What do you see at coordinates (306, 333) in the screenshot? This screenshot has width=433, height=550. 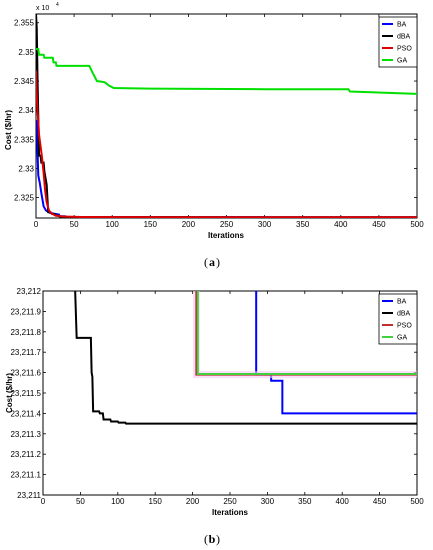 I see `chart-b-series-ga` at bounding box center [306, 333].